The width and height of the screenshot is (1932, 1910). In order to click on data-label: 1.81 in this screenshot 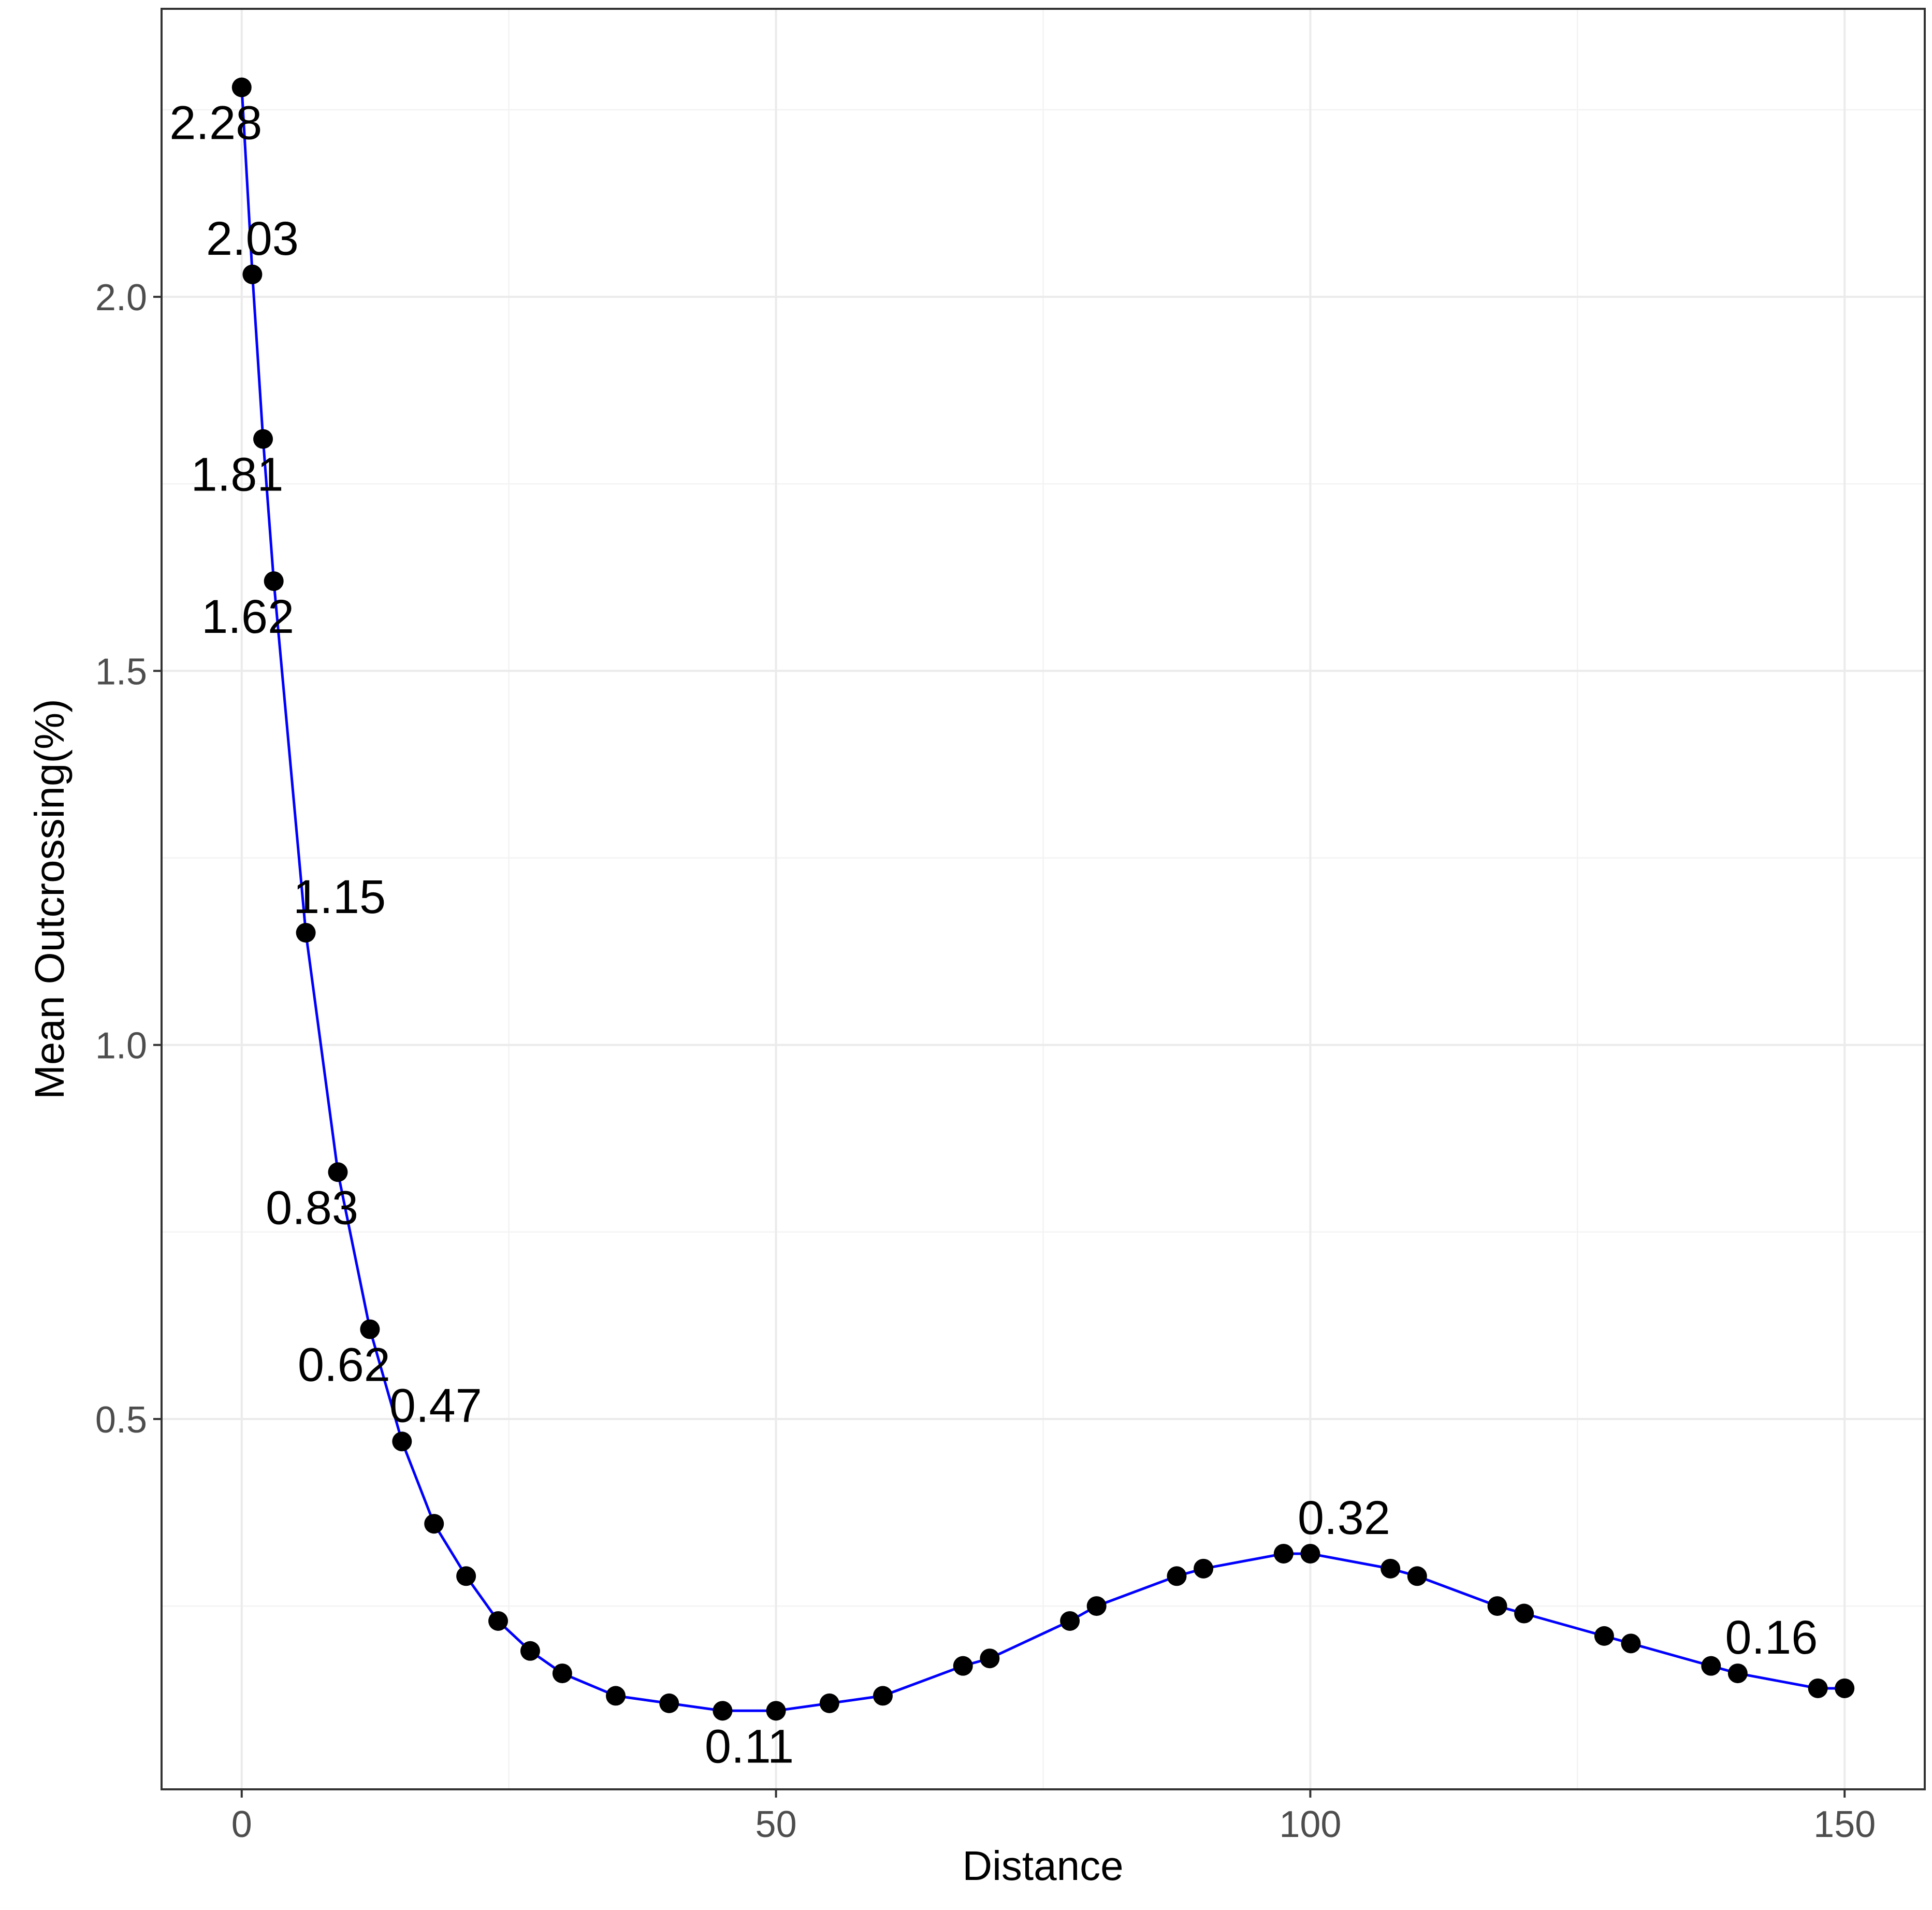, I will do `click(237, 474)`.